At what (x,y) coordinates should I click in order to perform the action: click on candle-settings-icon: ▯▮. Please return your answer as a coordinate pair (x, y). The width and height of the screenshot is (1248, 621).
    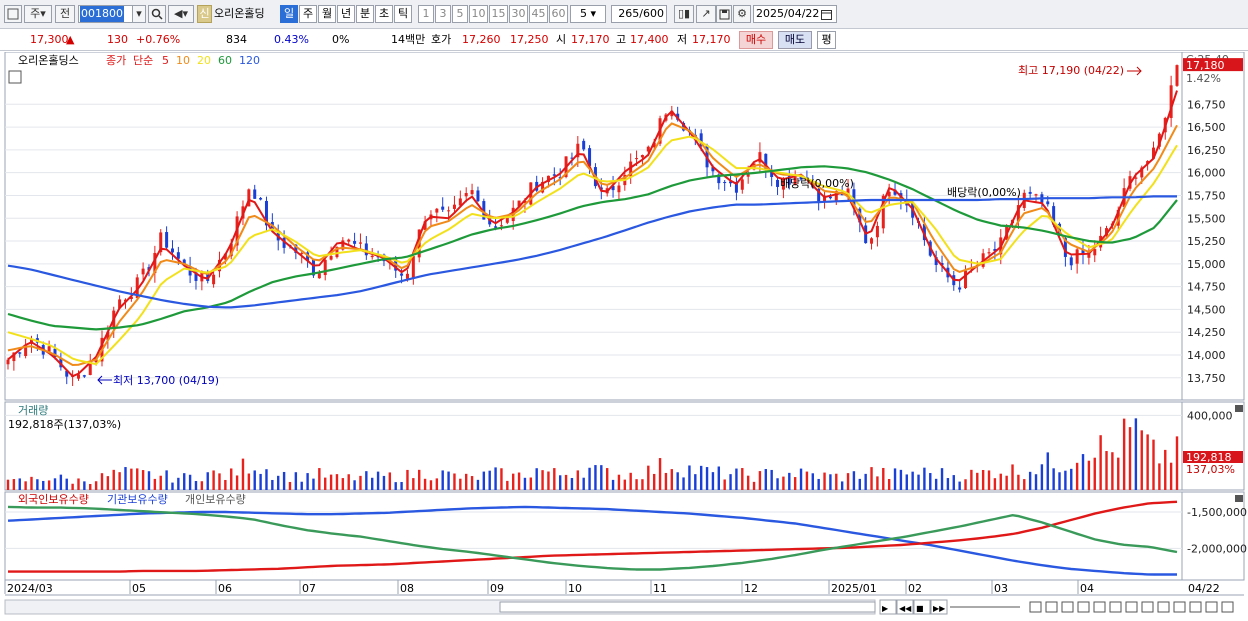
    Looking at the image, I should click on (684, 14).